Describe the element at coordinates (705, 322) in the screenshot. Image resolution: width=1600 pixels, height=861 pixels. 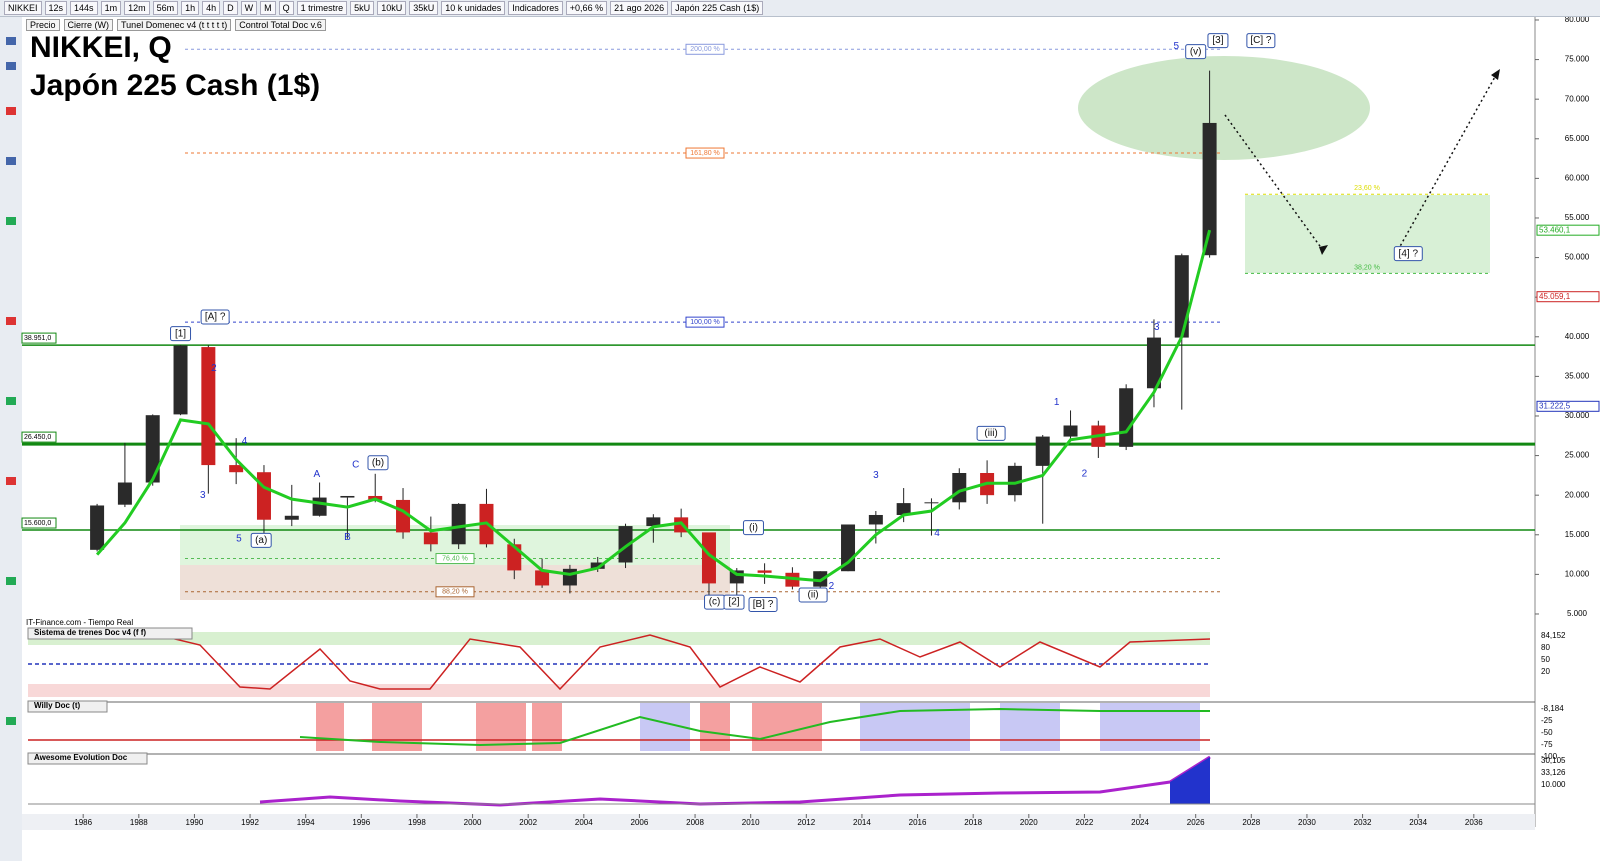
I see `fib-label: 100,00 %` at that location.